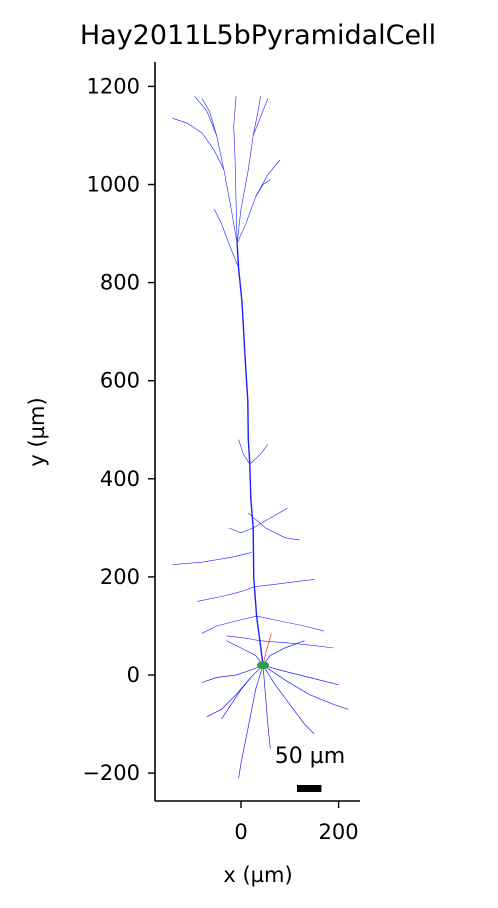 The height and width of the screenshot is (908, 498). Describe the element at coordinates (240, 832) in the screenshot. I see `x-tick-label: 0` at that location.